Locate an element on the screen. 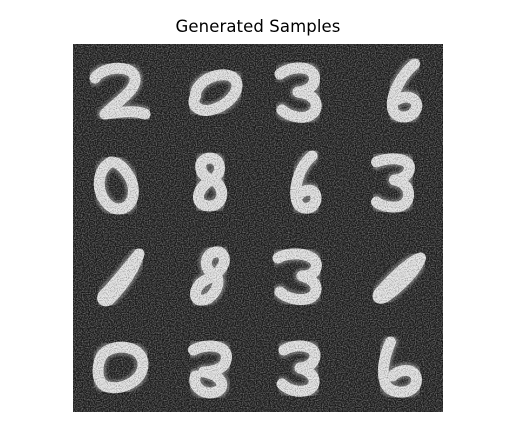 The width and height of the screenshot is (523, 435). figure-title: Generated Samples is located at coordinates (258, 26).